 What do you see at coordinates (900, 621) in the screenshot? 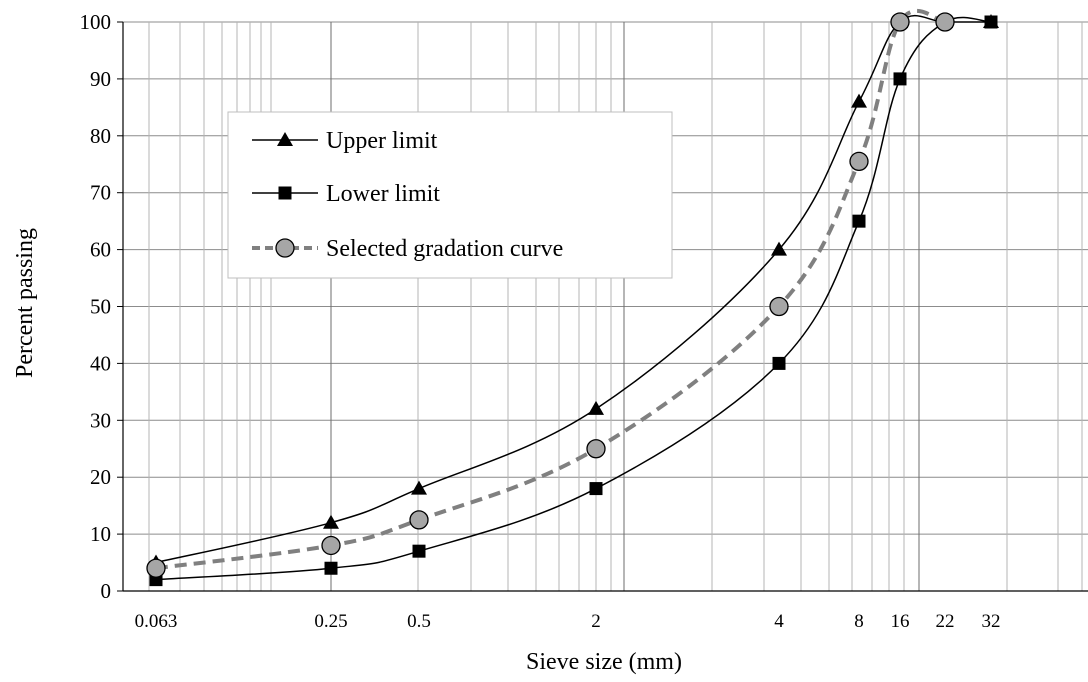
I see `x-tick-label: 16` at bounding box center [900, 621].